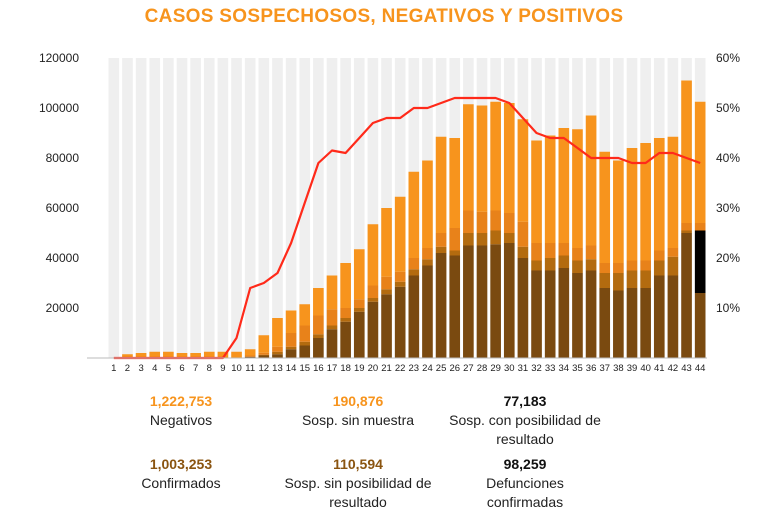  Describe the element at coordinates (468, 368) in the screenshot. I see `x-tick-label: 27` at that location.